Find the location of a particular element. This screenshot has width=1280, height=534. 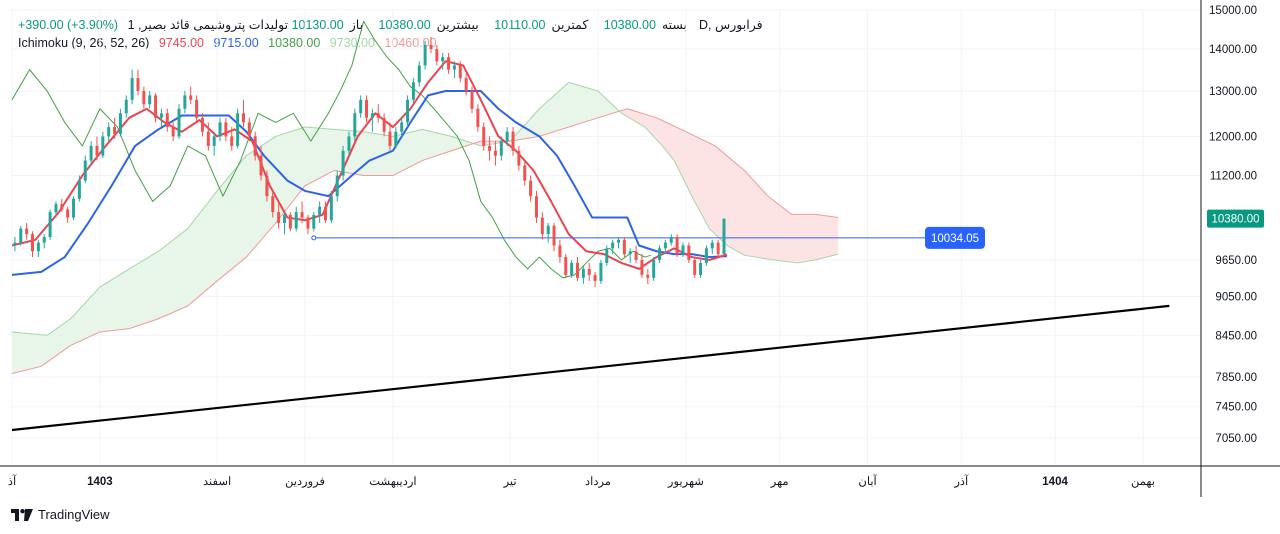

time-tick-label: مهر is located at coordinates (779, 482).